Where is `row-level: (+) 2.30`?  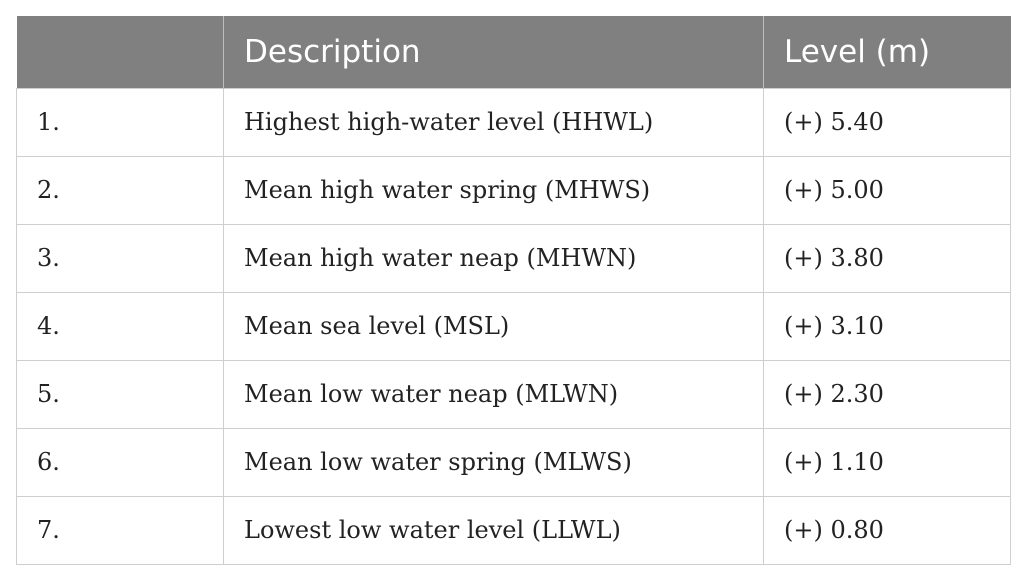
row-level: (+) 2.30 is located at coordinates (887, 394).